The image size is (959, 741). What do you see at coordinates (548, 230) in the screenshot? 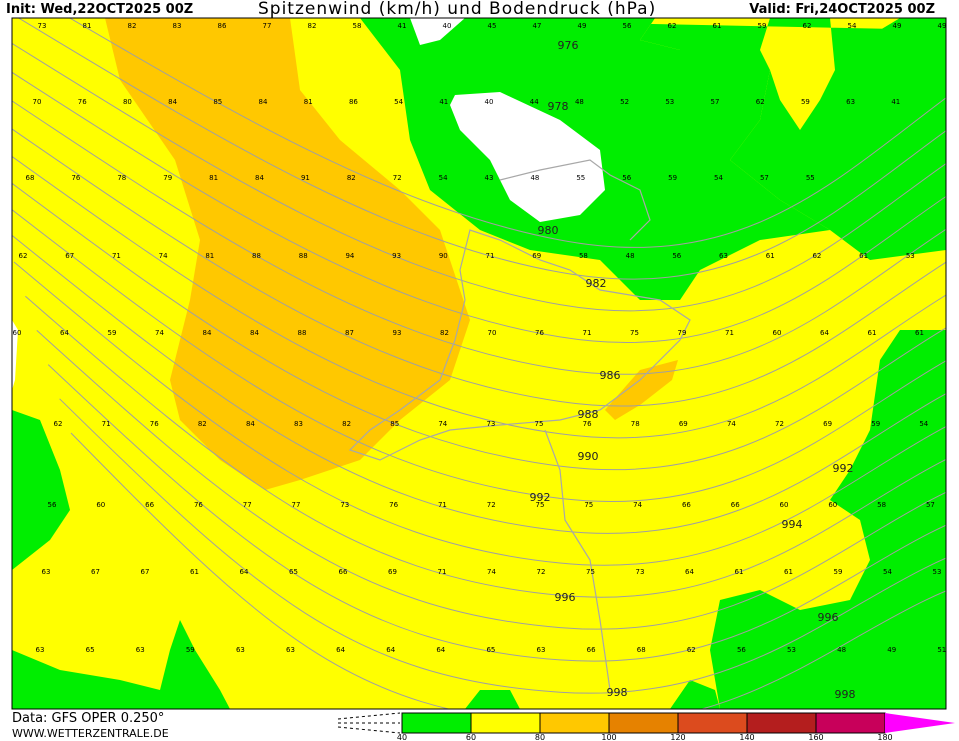
I see `isobar-label: 980` at bounding box center [548, 230].